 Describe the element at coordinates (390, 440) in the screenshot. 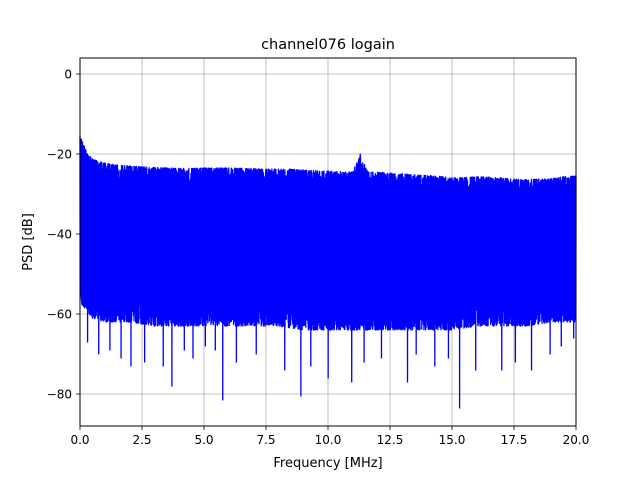

I see `x-tick-label: 12.5` at that location.